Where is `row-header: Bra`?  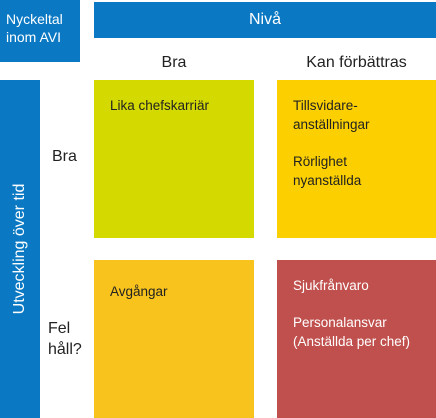
row-header: Bra is located at coordinates (64, 156).